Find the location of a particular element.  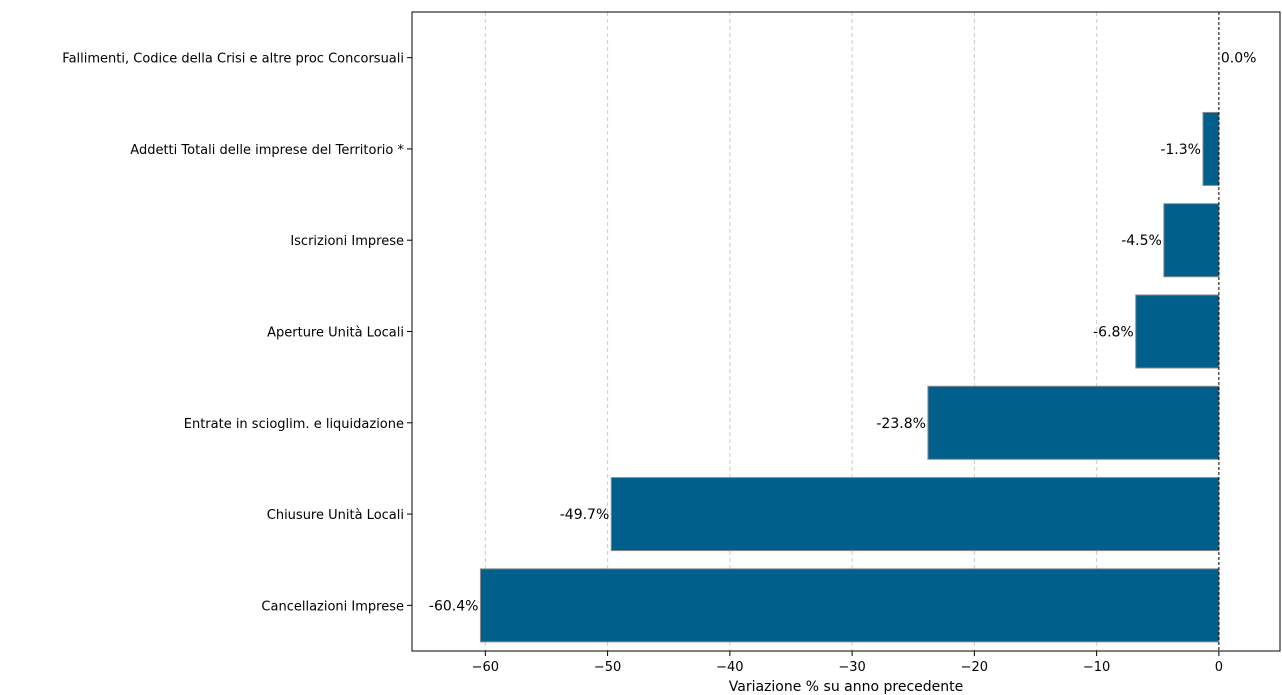

category-label: Iscrizioni Imprese is located at coordinates (347, 241).